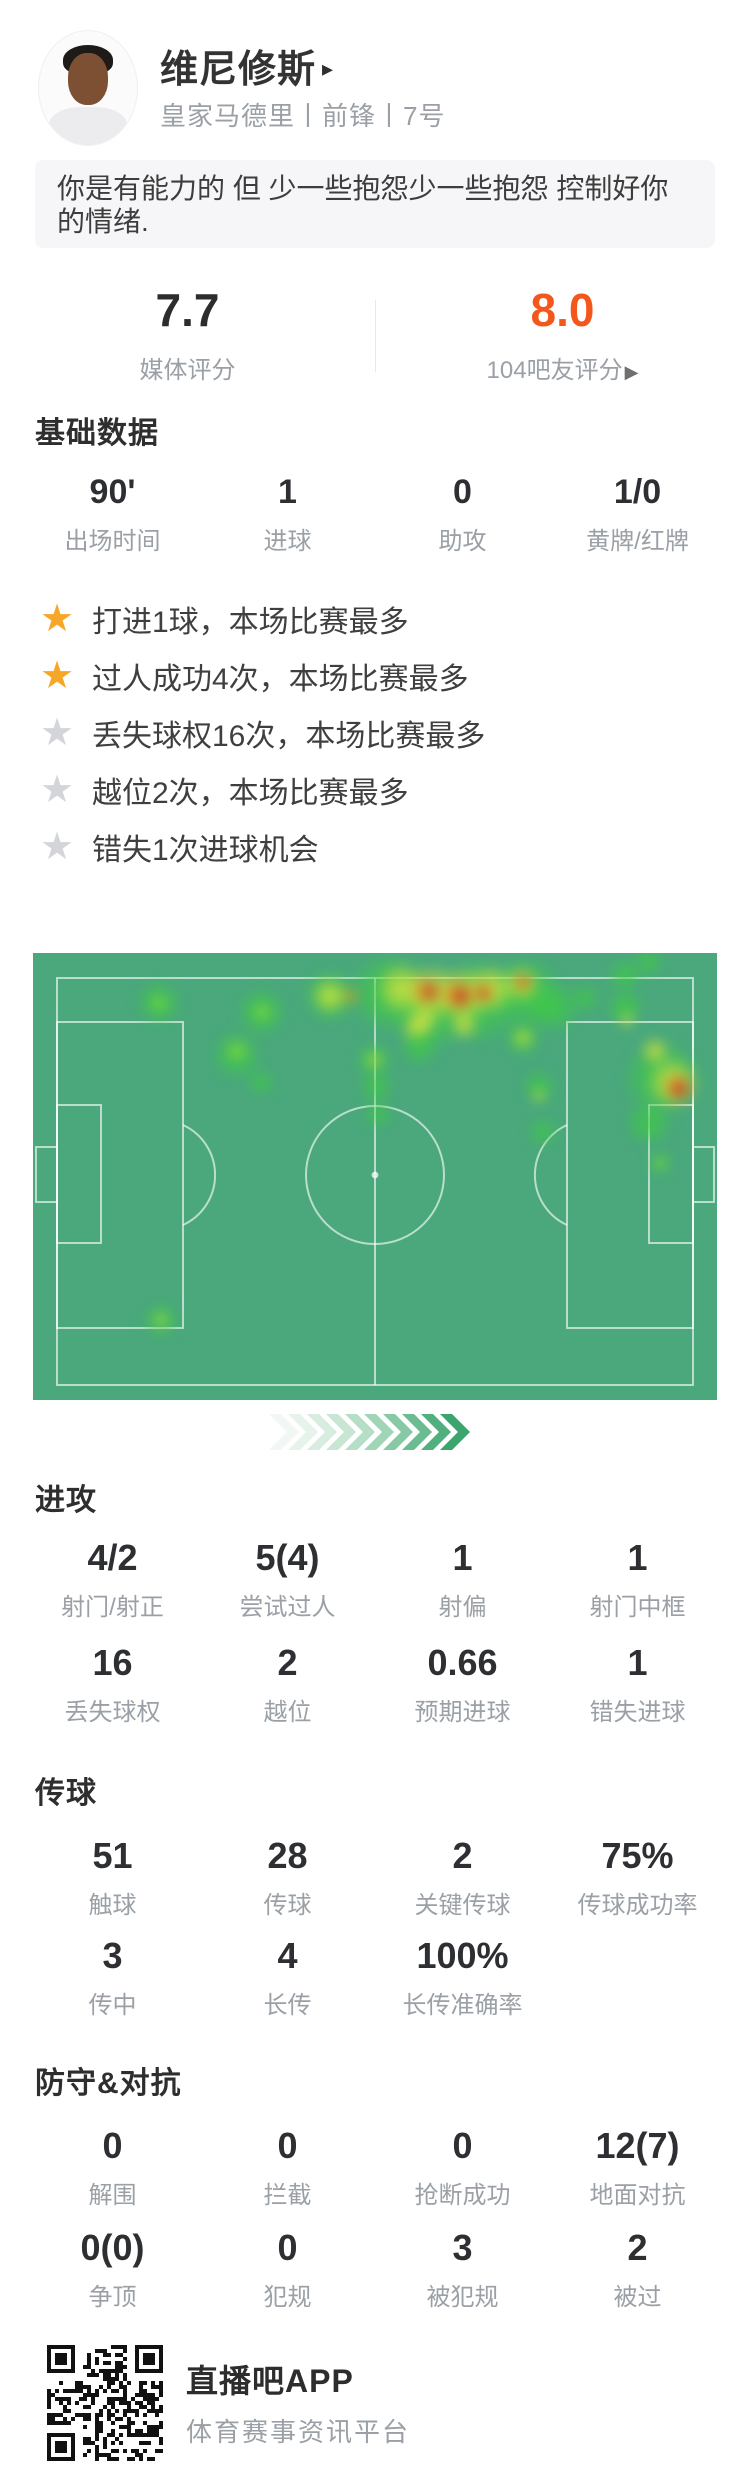  I want to click on stat-cell: 0 抢断成功, so click(462, 2168).